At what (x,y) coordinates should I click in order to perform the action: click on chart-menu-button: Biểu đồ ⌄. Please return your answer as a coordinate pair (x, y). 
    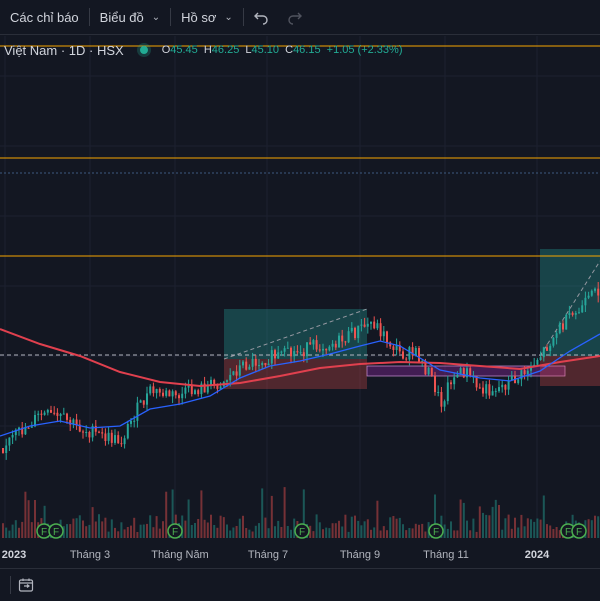
    Looking at the image, I should click on (130, 17).